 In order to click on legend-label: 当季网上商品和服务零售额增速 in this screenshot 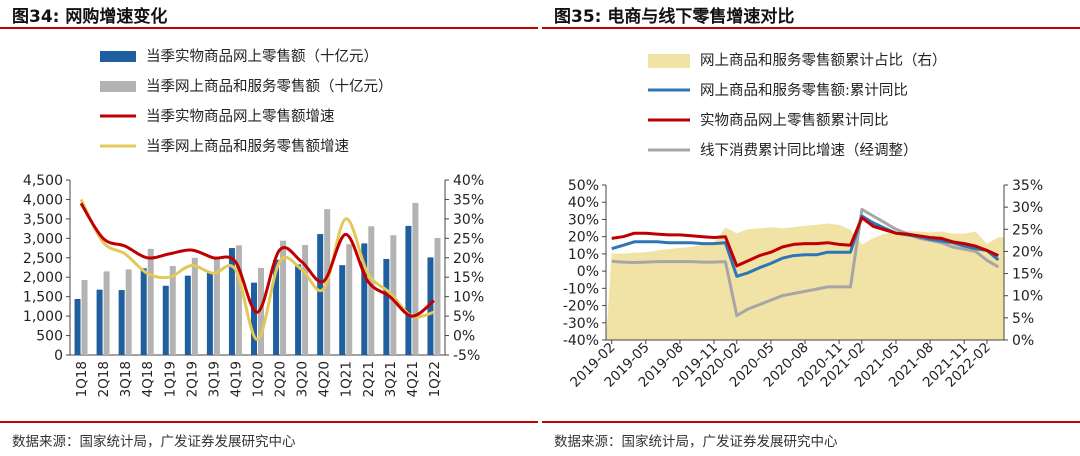, I will do `click(247, 146)`.